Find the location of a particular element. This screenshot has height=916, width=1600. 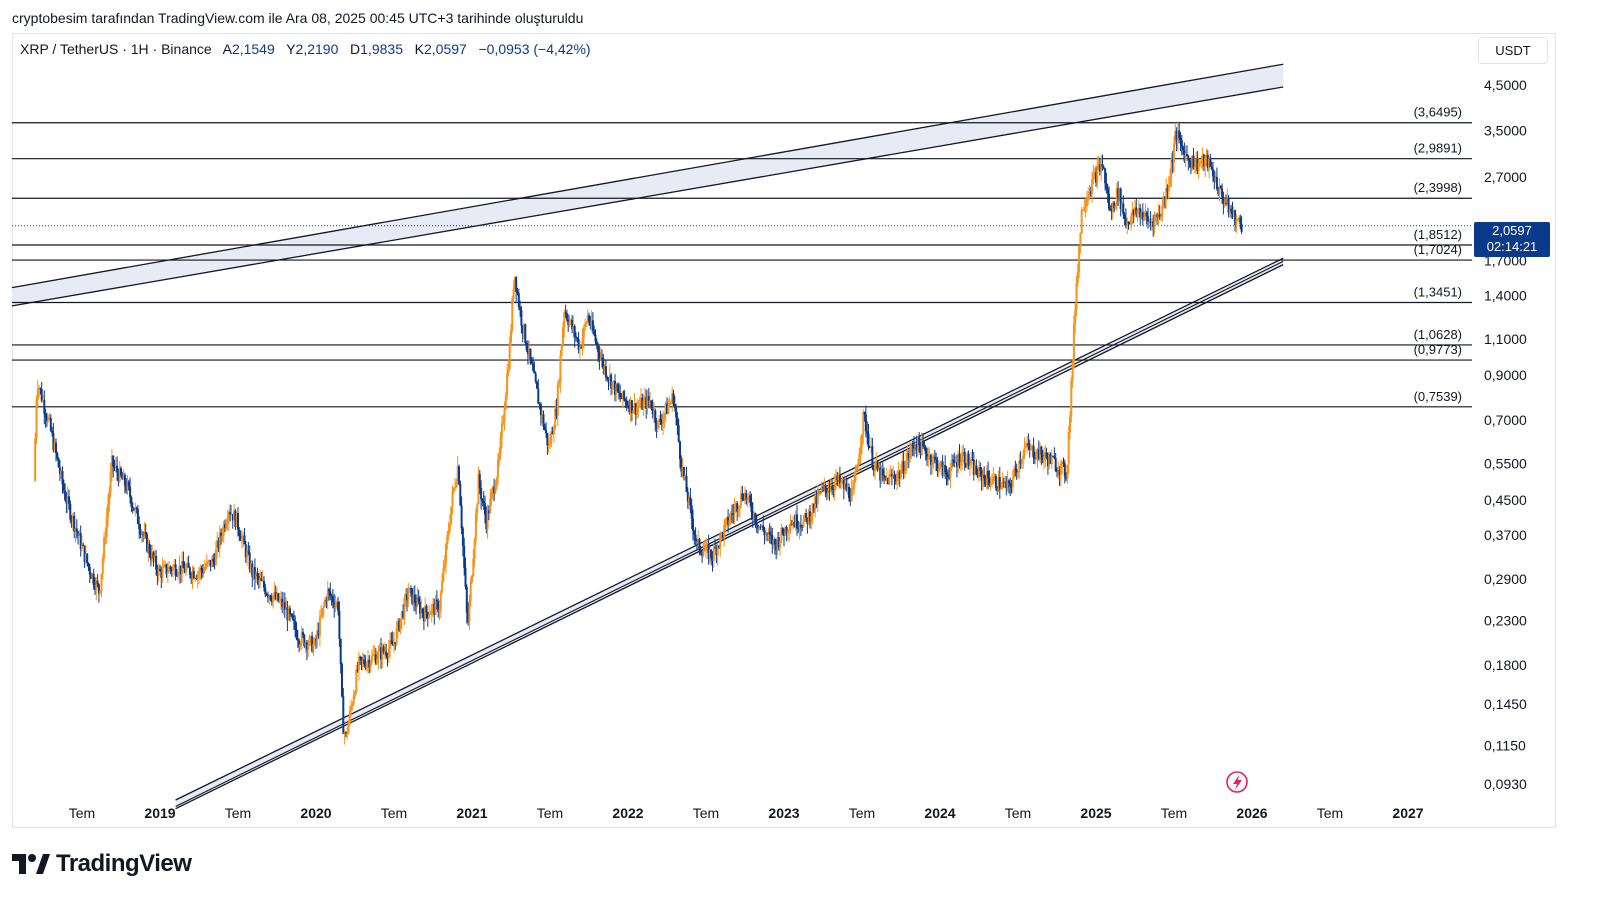

currency-selector: USDT is located at coordinates (1513, 50).